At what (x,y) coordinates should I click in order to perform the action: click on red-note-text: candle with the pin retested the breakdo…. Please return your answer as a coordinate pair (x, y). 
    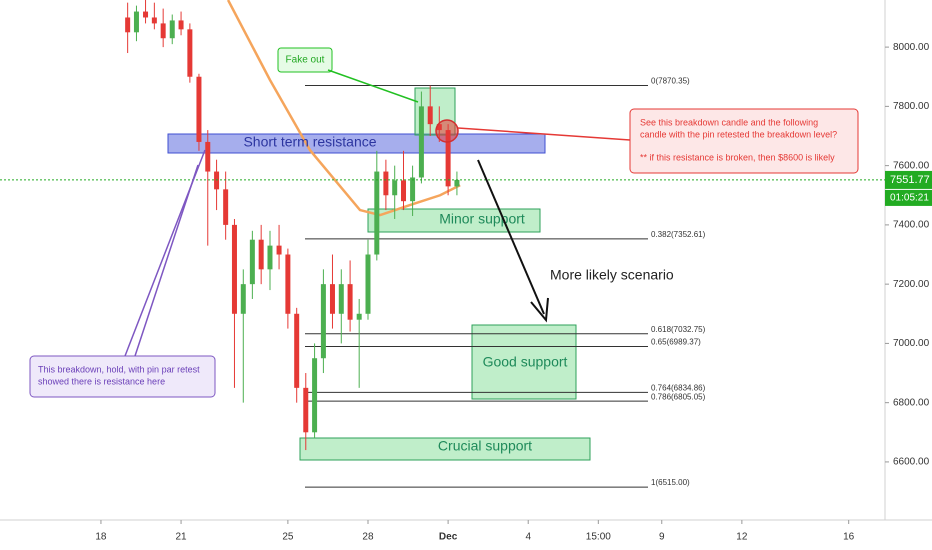
    Looking at the image, I should click on (738, 134).